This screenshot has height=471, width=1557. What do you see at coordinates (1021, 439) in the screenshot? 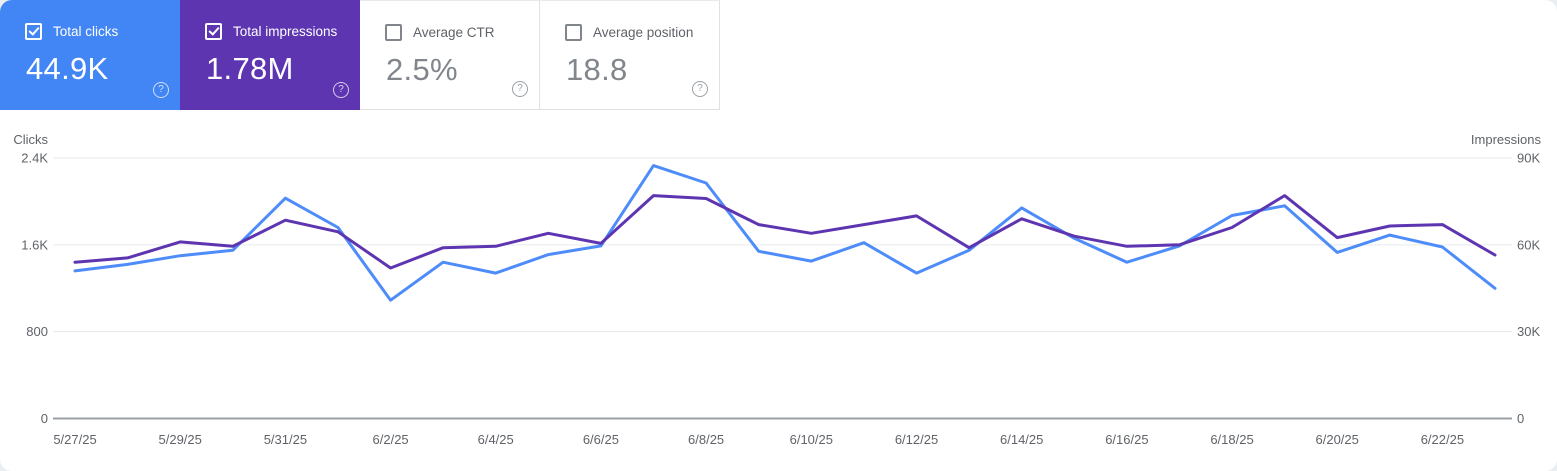
I see `x-axis-label: 6/14/25` at bounding box center [1021, 439].